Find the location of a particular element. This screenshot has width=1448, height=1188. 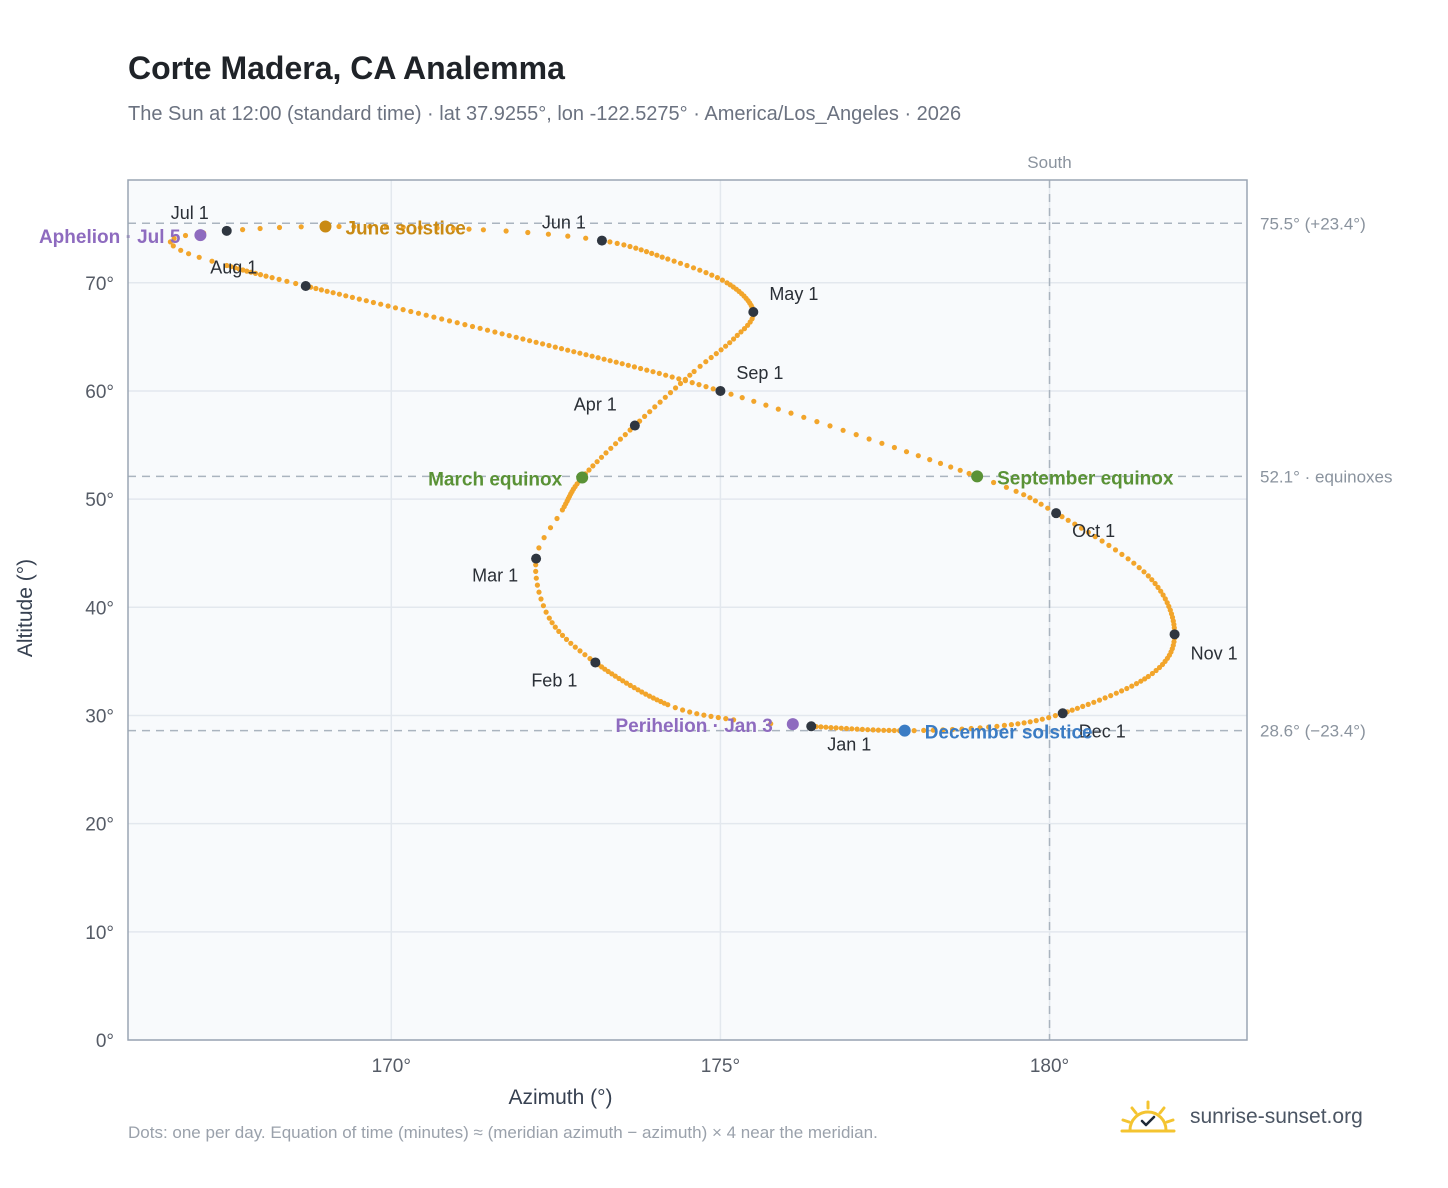

month-label-may-1: May 1 is located at coordinates (793, 294).